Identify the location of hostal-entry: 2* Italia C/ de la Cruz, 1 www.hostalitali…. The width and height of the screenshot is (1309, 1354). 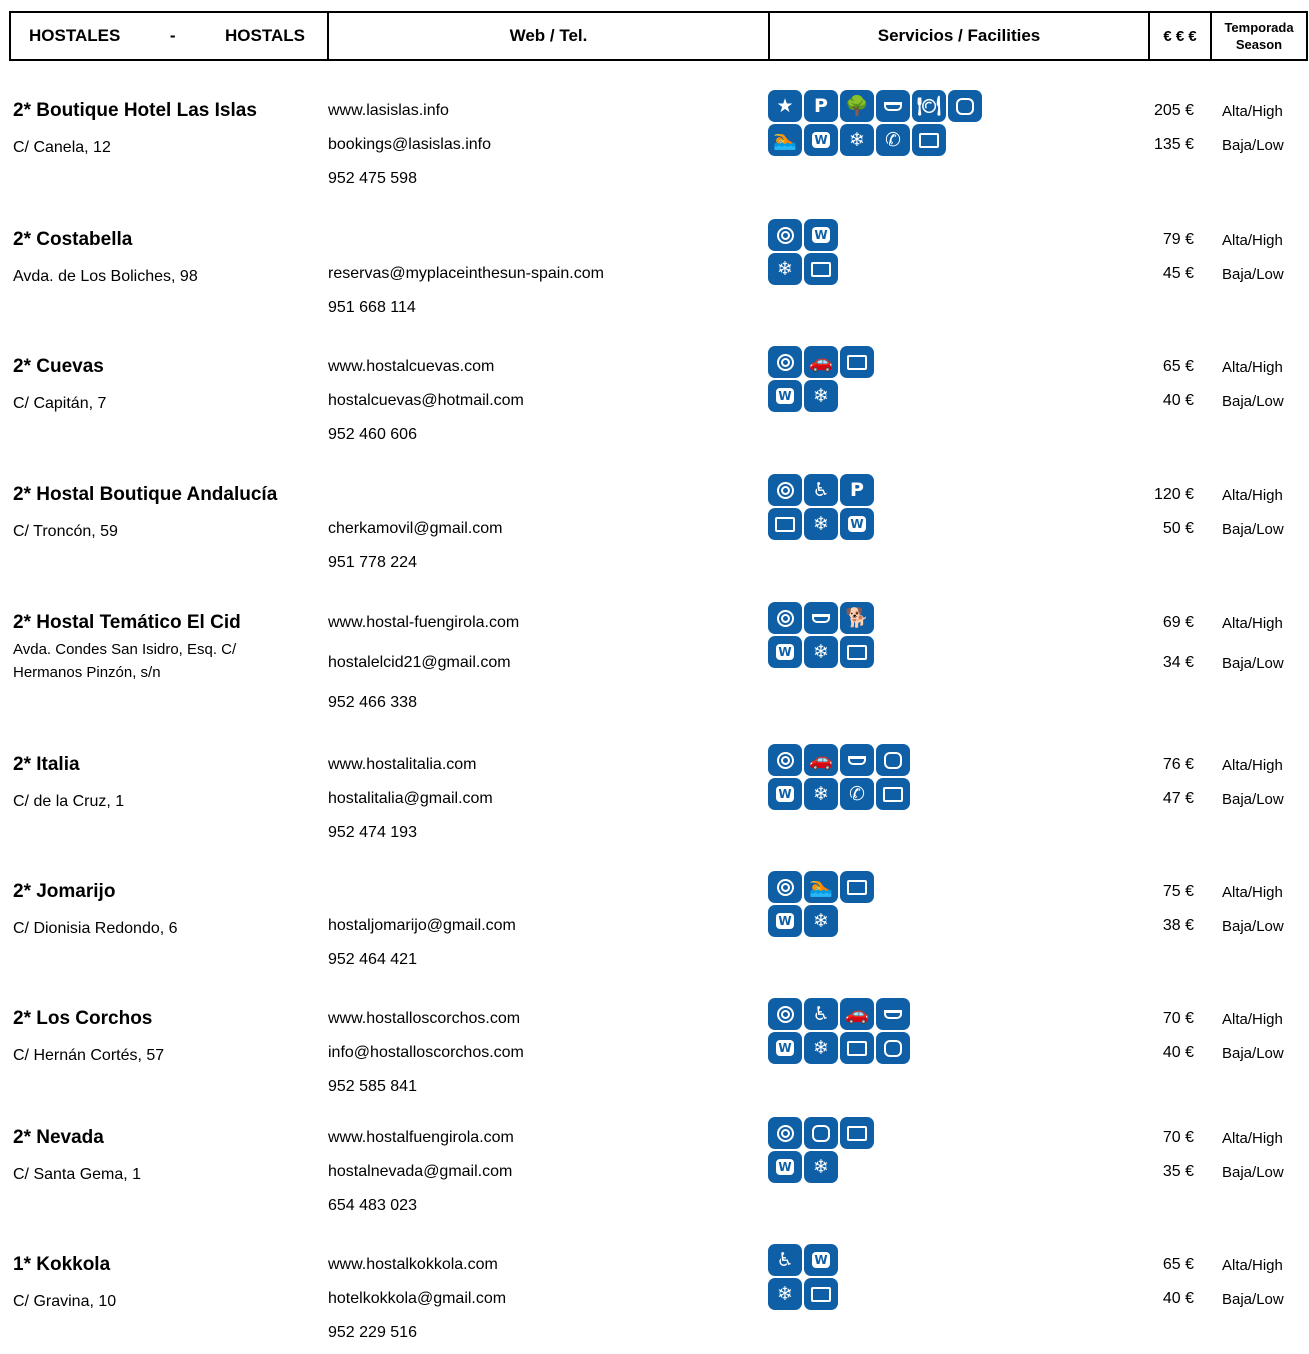
(654, 799).